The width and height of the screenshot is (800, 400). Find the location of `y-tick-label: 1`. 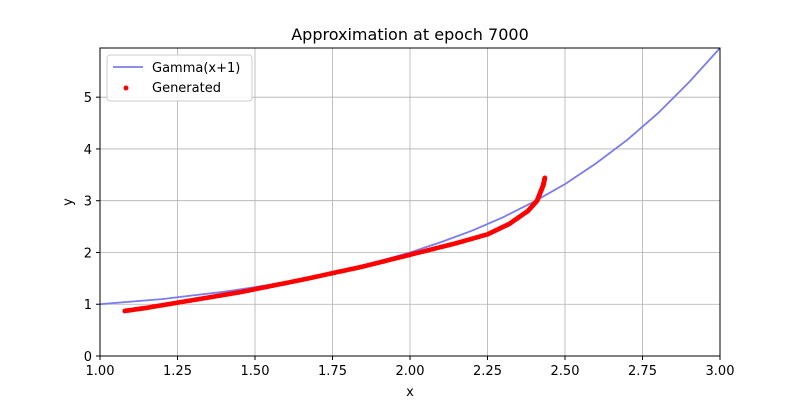

y-tick-label: 1 is located at coordinates (88, 305).